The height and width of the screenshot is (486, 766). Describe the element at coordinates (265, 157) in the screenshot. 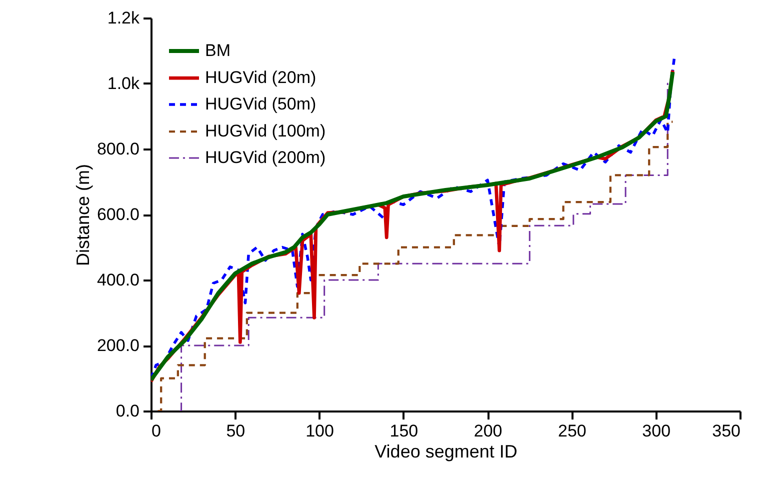

I see `legend-label: HUGVid (200m)` at that location.